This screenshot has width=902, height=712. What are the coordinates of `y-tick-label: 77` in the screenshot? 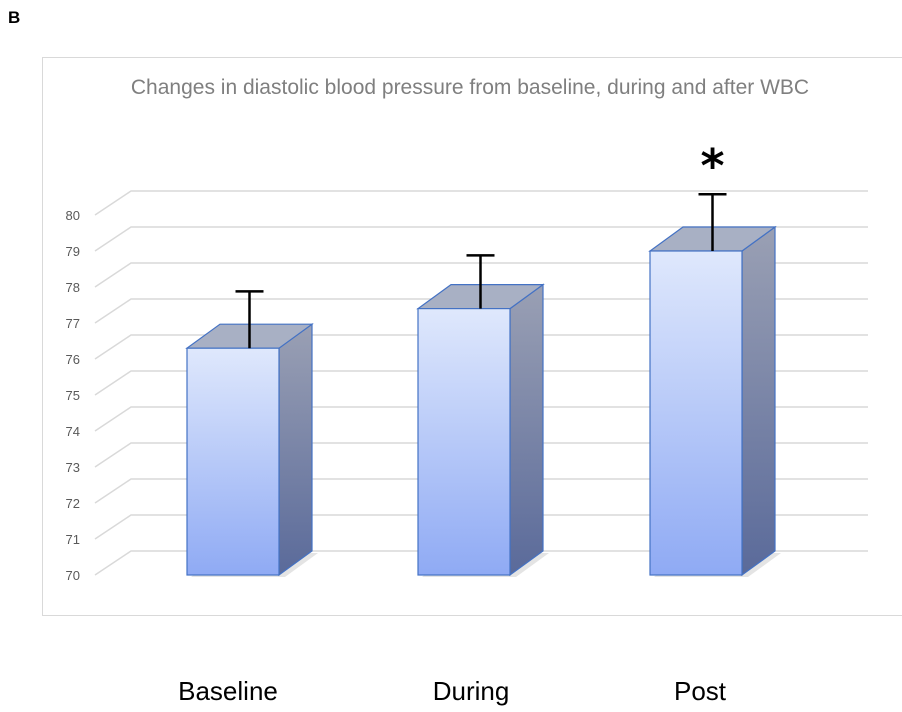 It's located at (73, 323).